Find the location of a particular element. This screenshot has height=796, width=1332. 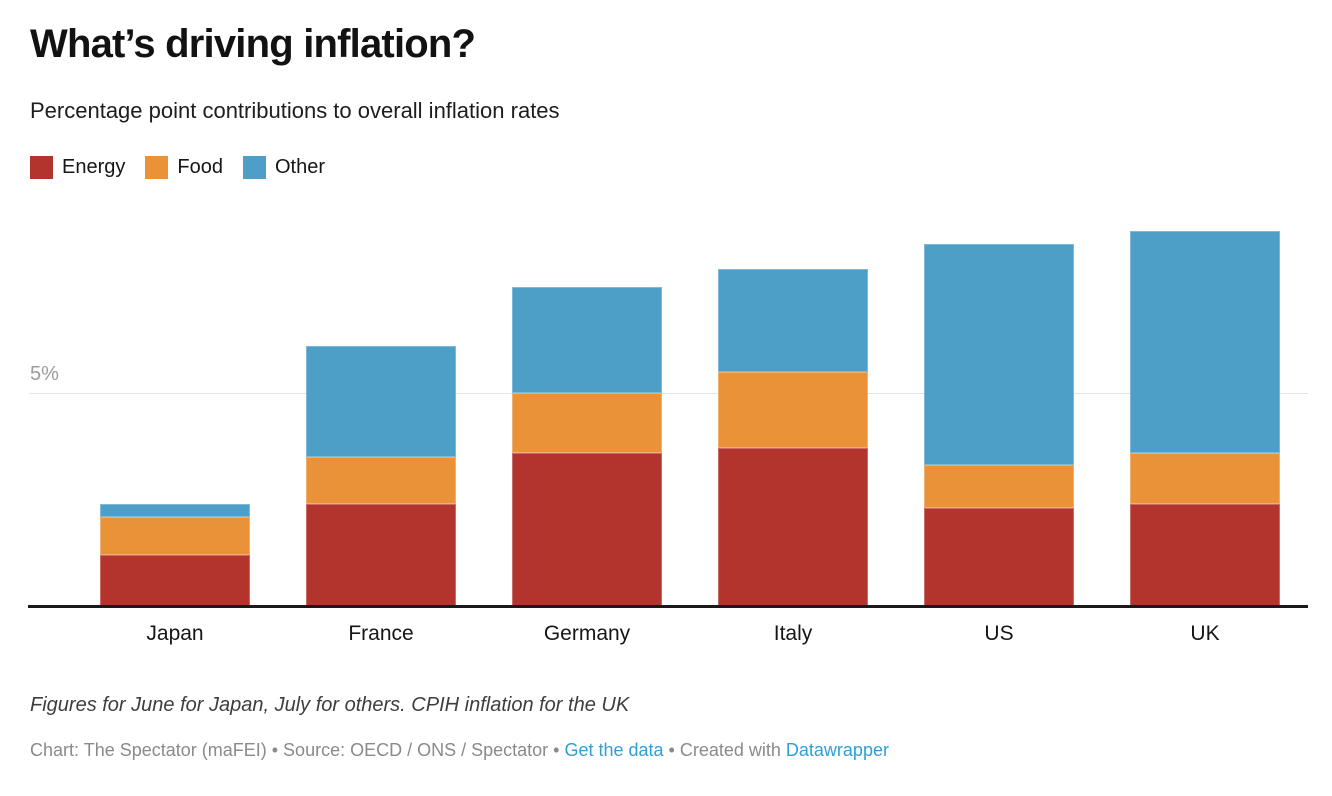

bar-uk-other-segment is located at coordinates (1205, 342).